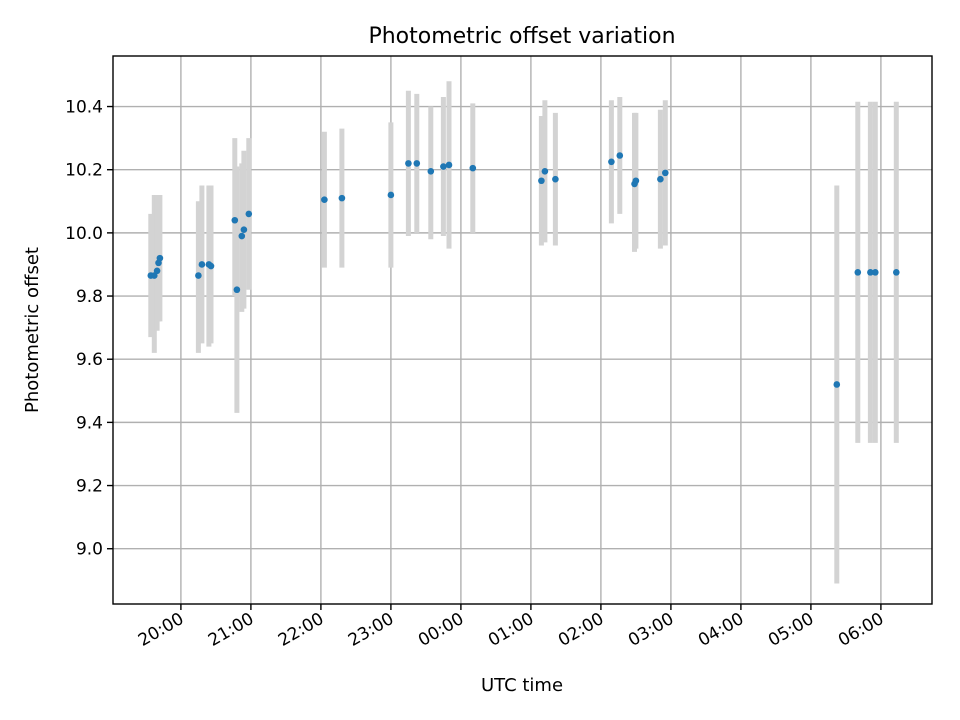  What do you see at coordinates (371, 630) in the screenshot?
I see `x-tick-label: 23:00` at bounding box center [371, 630].